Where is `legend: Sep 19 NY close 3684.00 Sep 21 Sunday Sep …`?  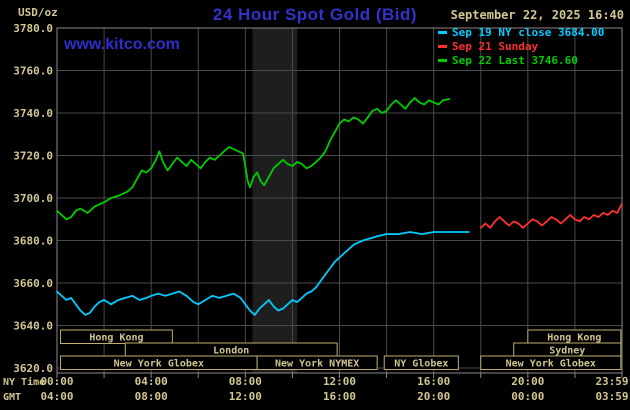
legend: Sep 19 NY close 3684.00 Sep 21 Sunday Sep … is located at coordinates (521, 46).